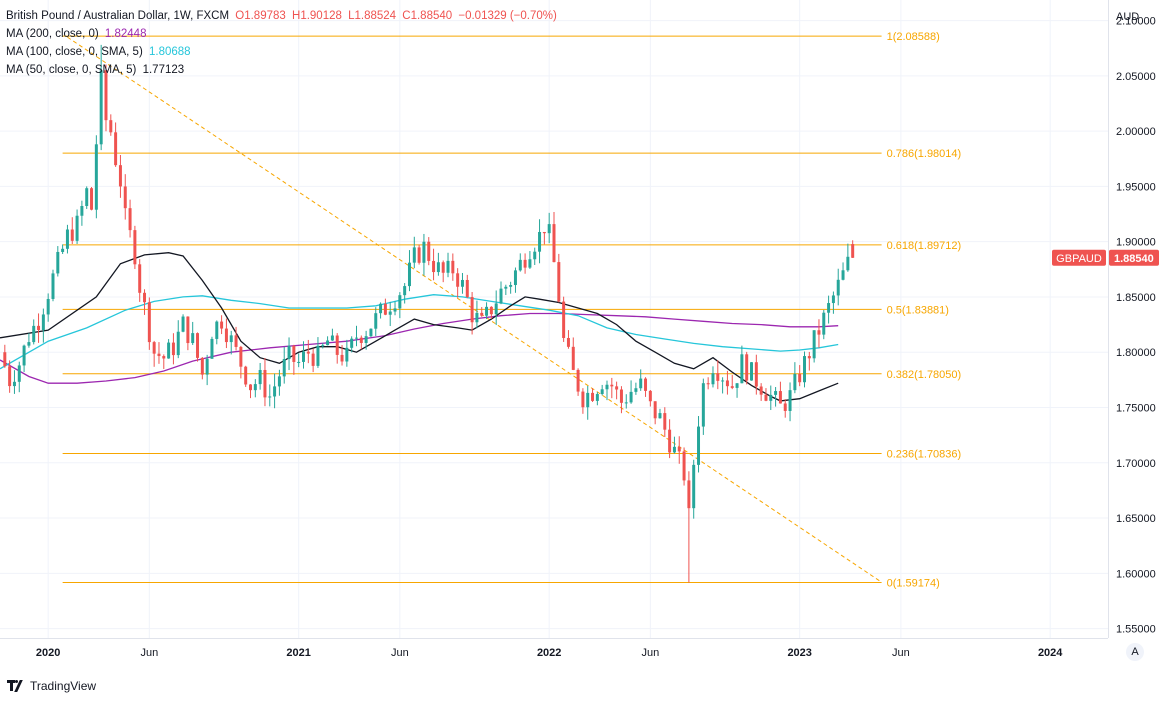 The height and width of the screenshot is (704, 1167). Describe the element at coordinates (376, 16) in the screenshot. I see `low-value: 1.88524` at that location.